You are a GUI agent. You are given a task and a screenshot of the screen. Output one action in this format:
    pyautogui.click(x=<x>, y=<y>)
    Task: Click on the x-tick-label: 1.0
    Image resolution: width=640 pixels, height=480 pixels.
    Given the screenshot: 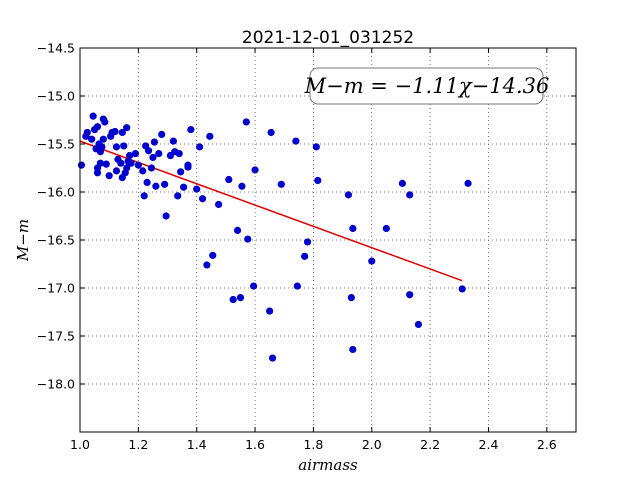 What is the action you would take?
    pyautogui.click(x=80, y=444)
    